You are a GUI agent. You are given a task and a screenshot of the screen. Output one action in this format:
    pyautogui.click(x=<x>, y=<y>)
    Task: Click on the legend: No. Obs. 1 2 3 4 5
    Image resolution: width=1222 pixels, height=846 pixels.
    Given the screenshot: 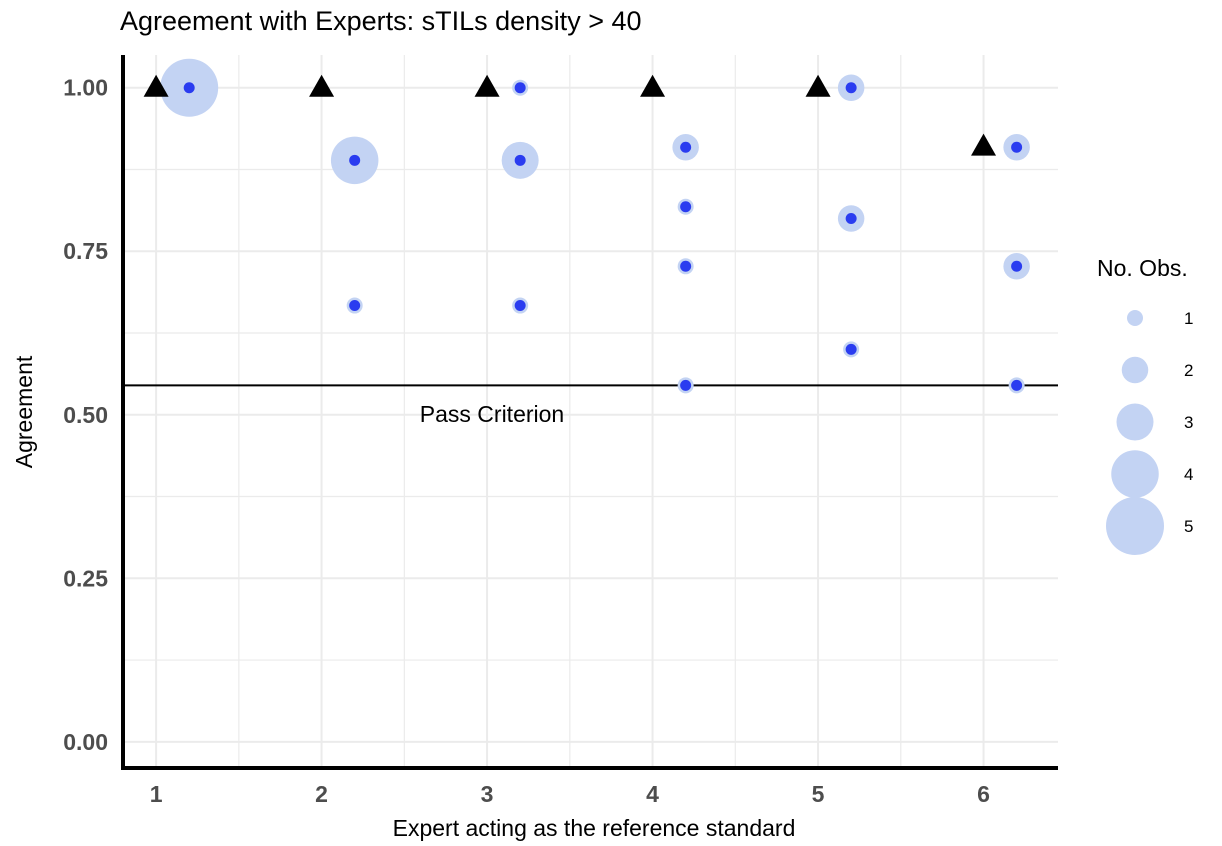 What is the action you would take?
    pyautogui.click(x=1145, y=405)
    